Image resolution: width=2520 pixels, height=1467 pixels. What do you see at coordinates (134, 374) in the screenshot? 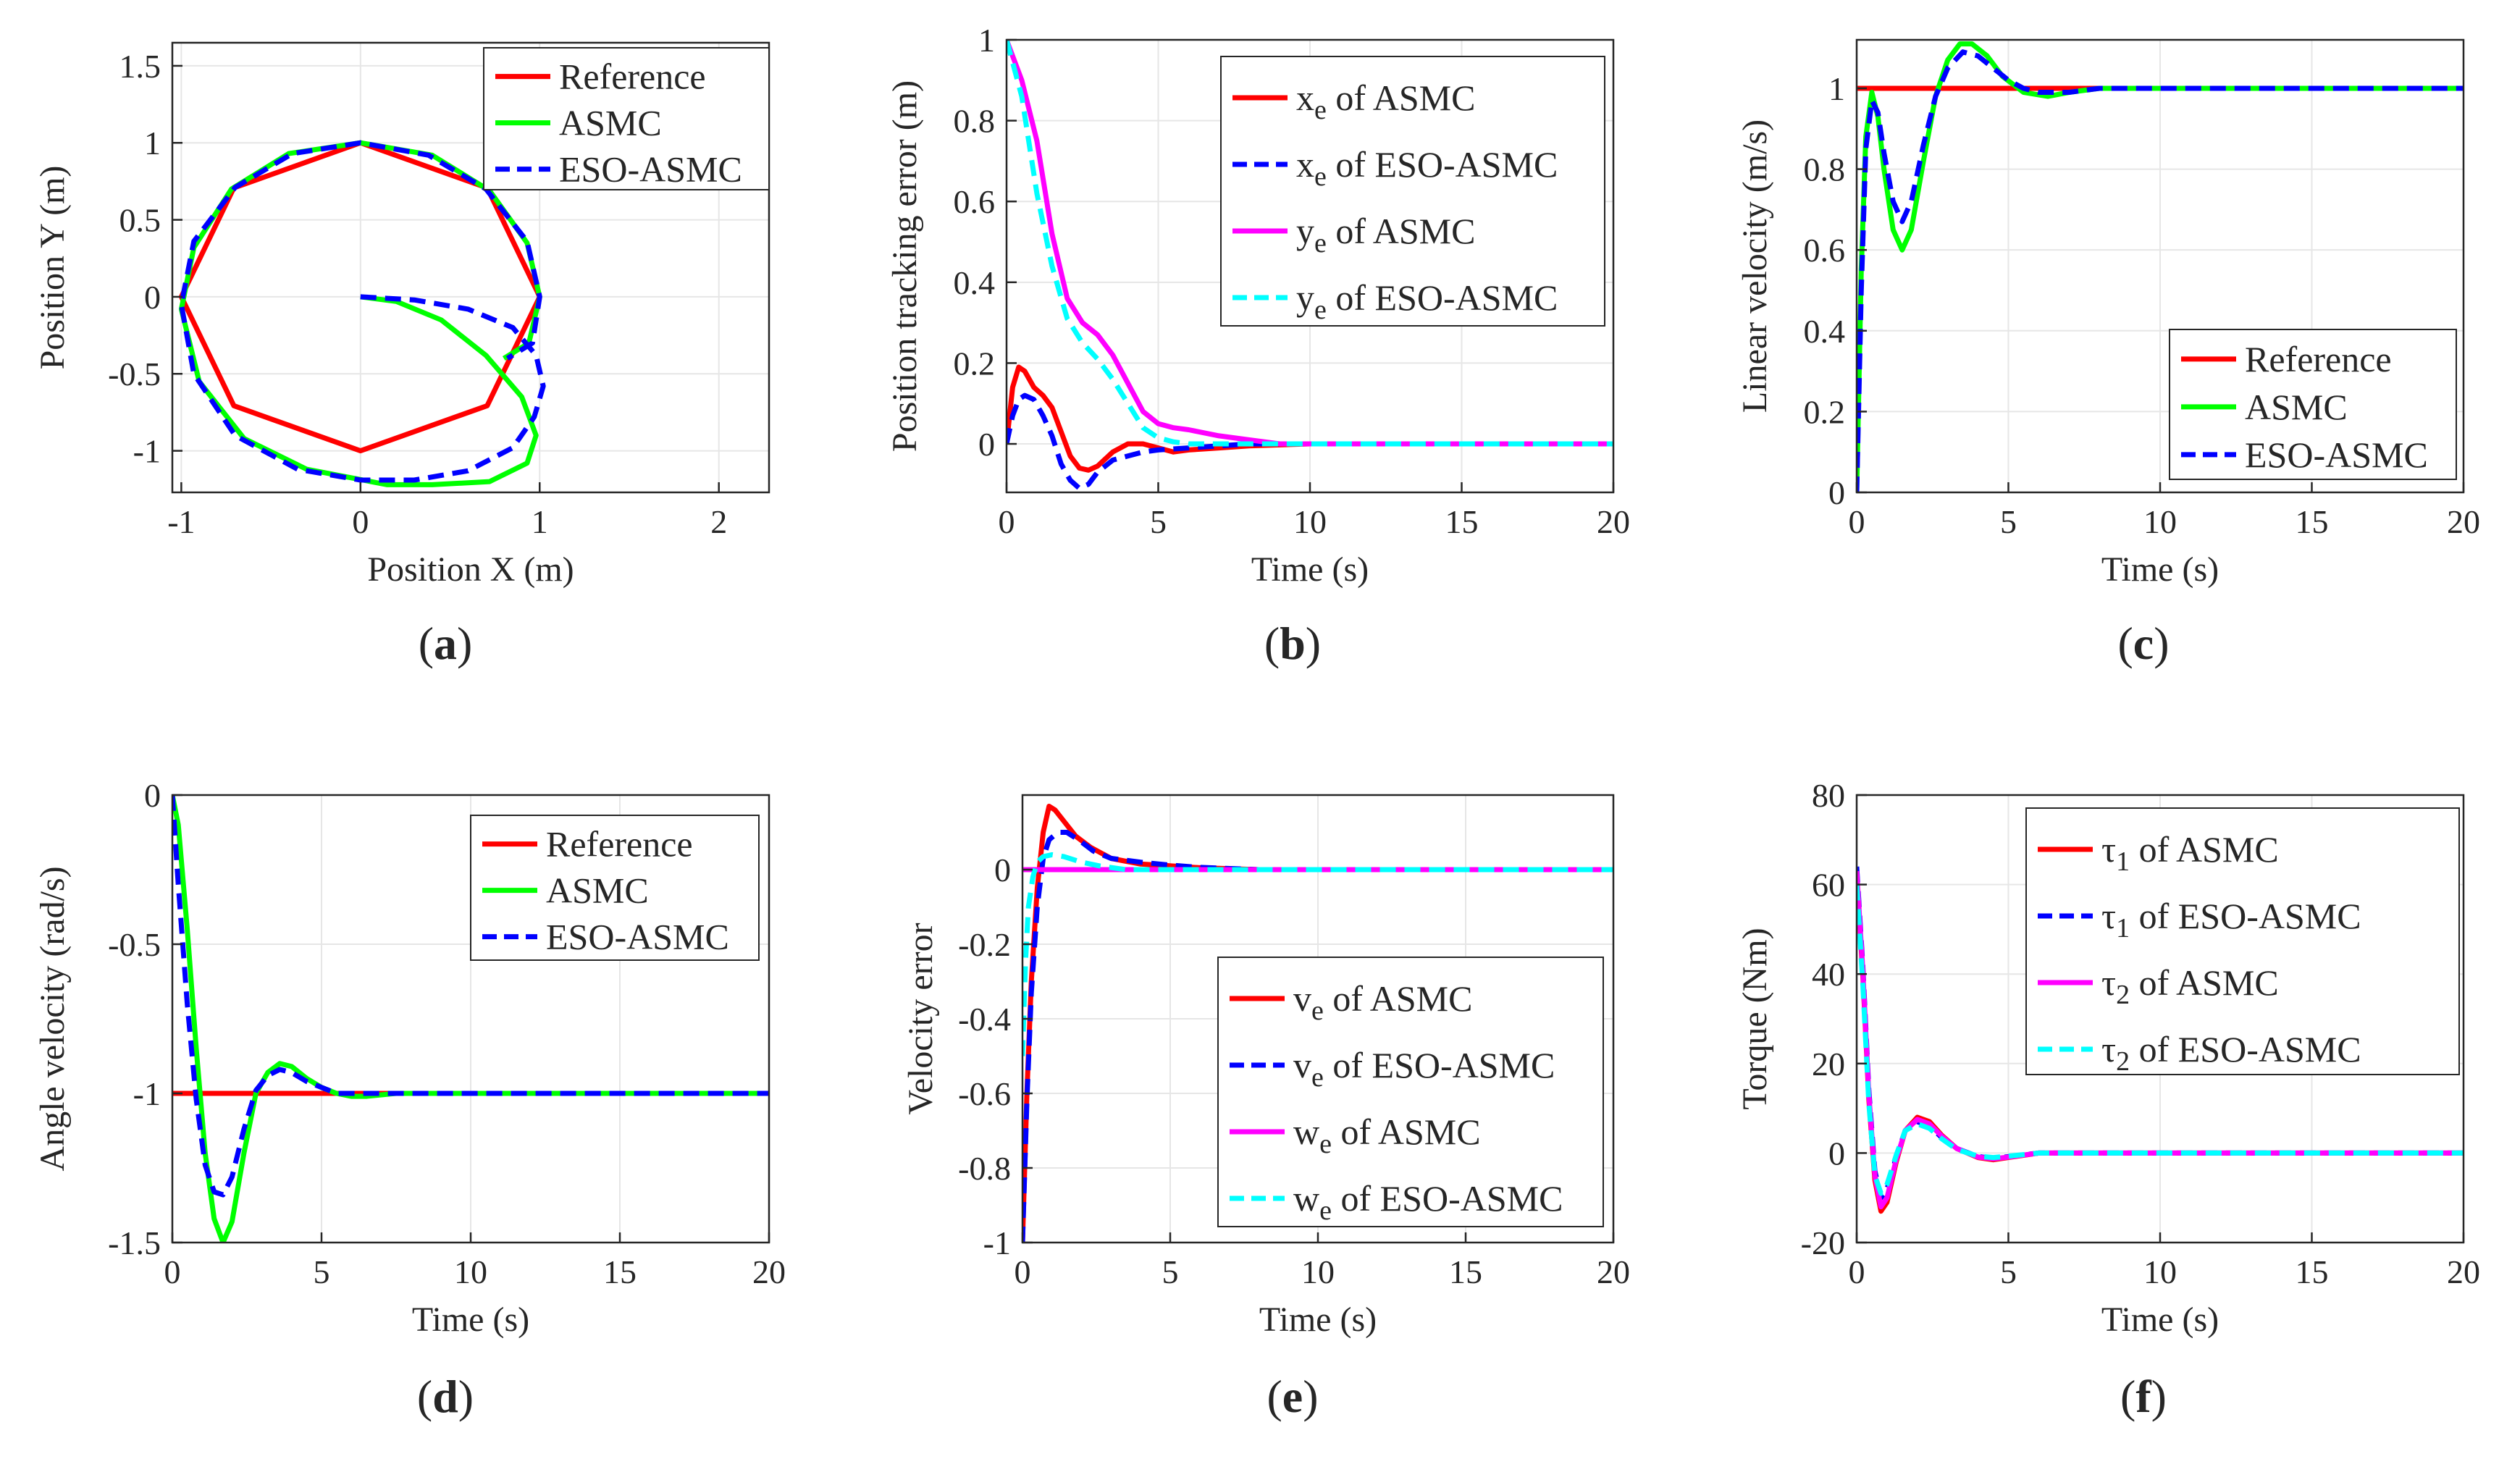
I see `y-tick-label: -0.5` at bounding box center [134, 374].